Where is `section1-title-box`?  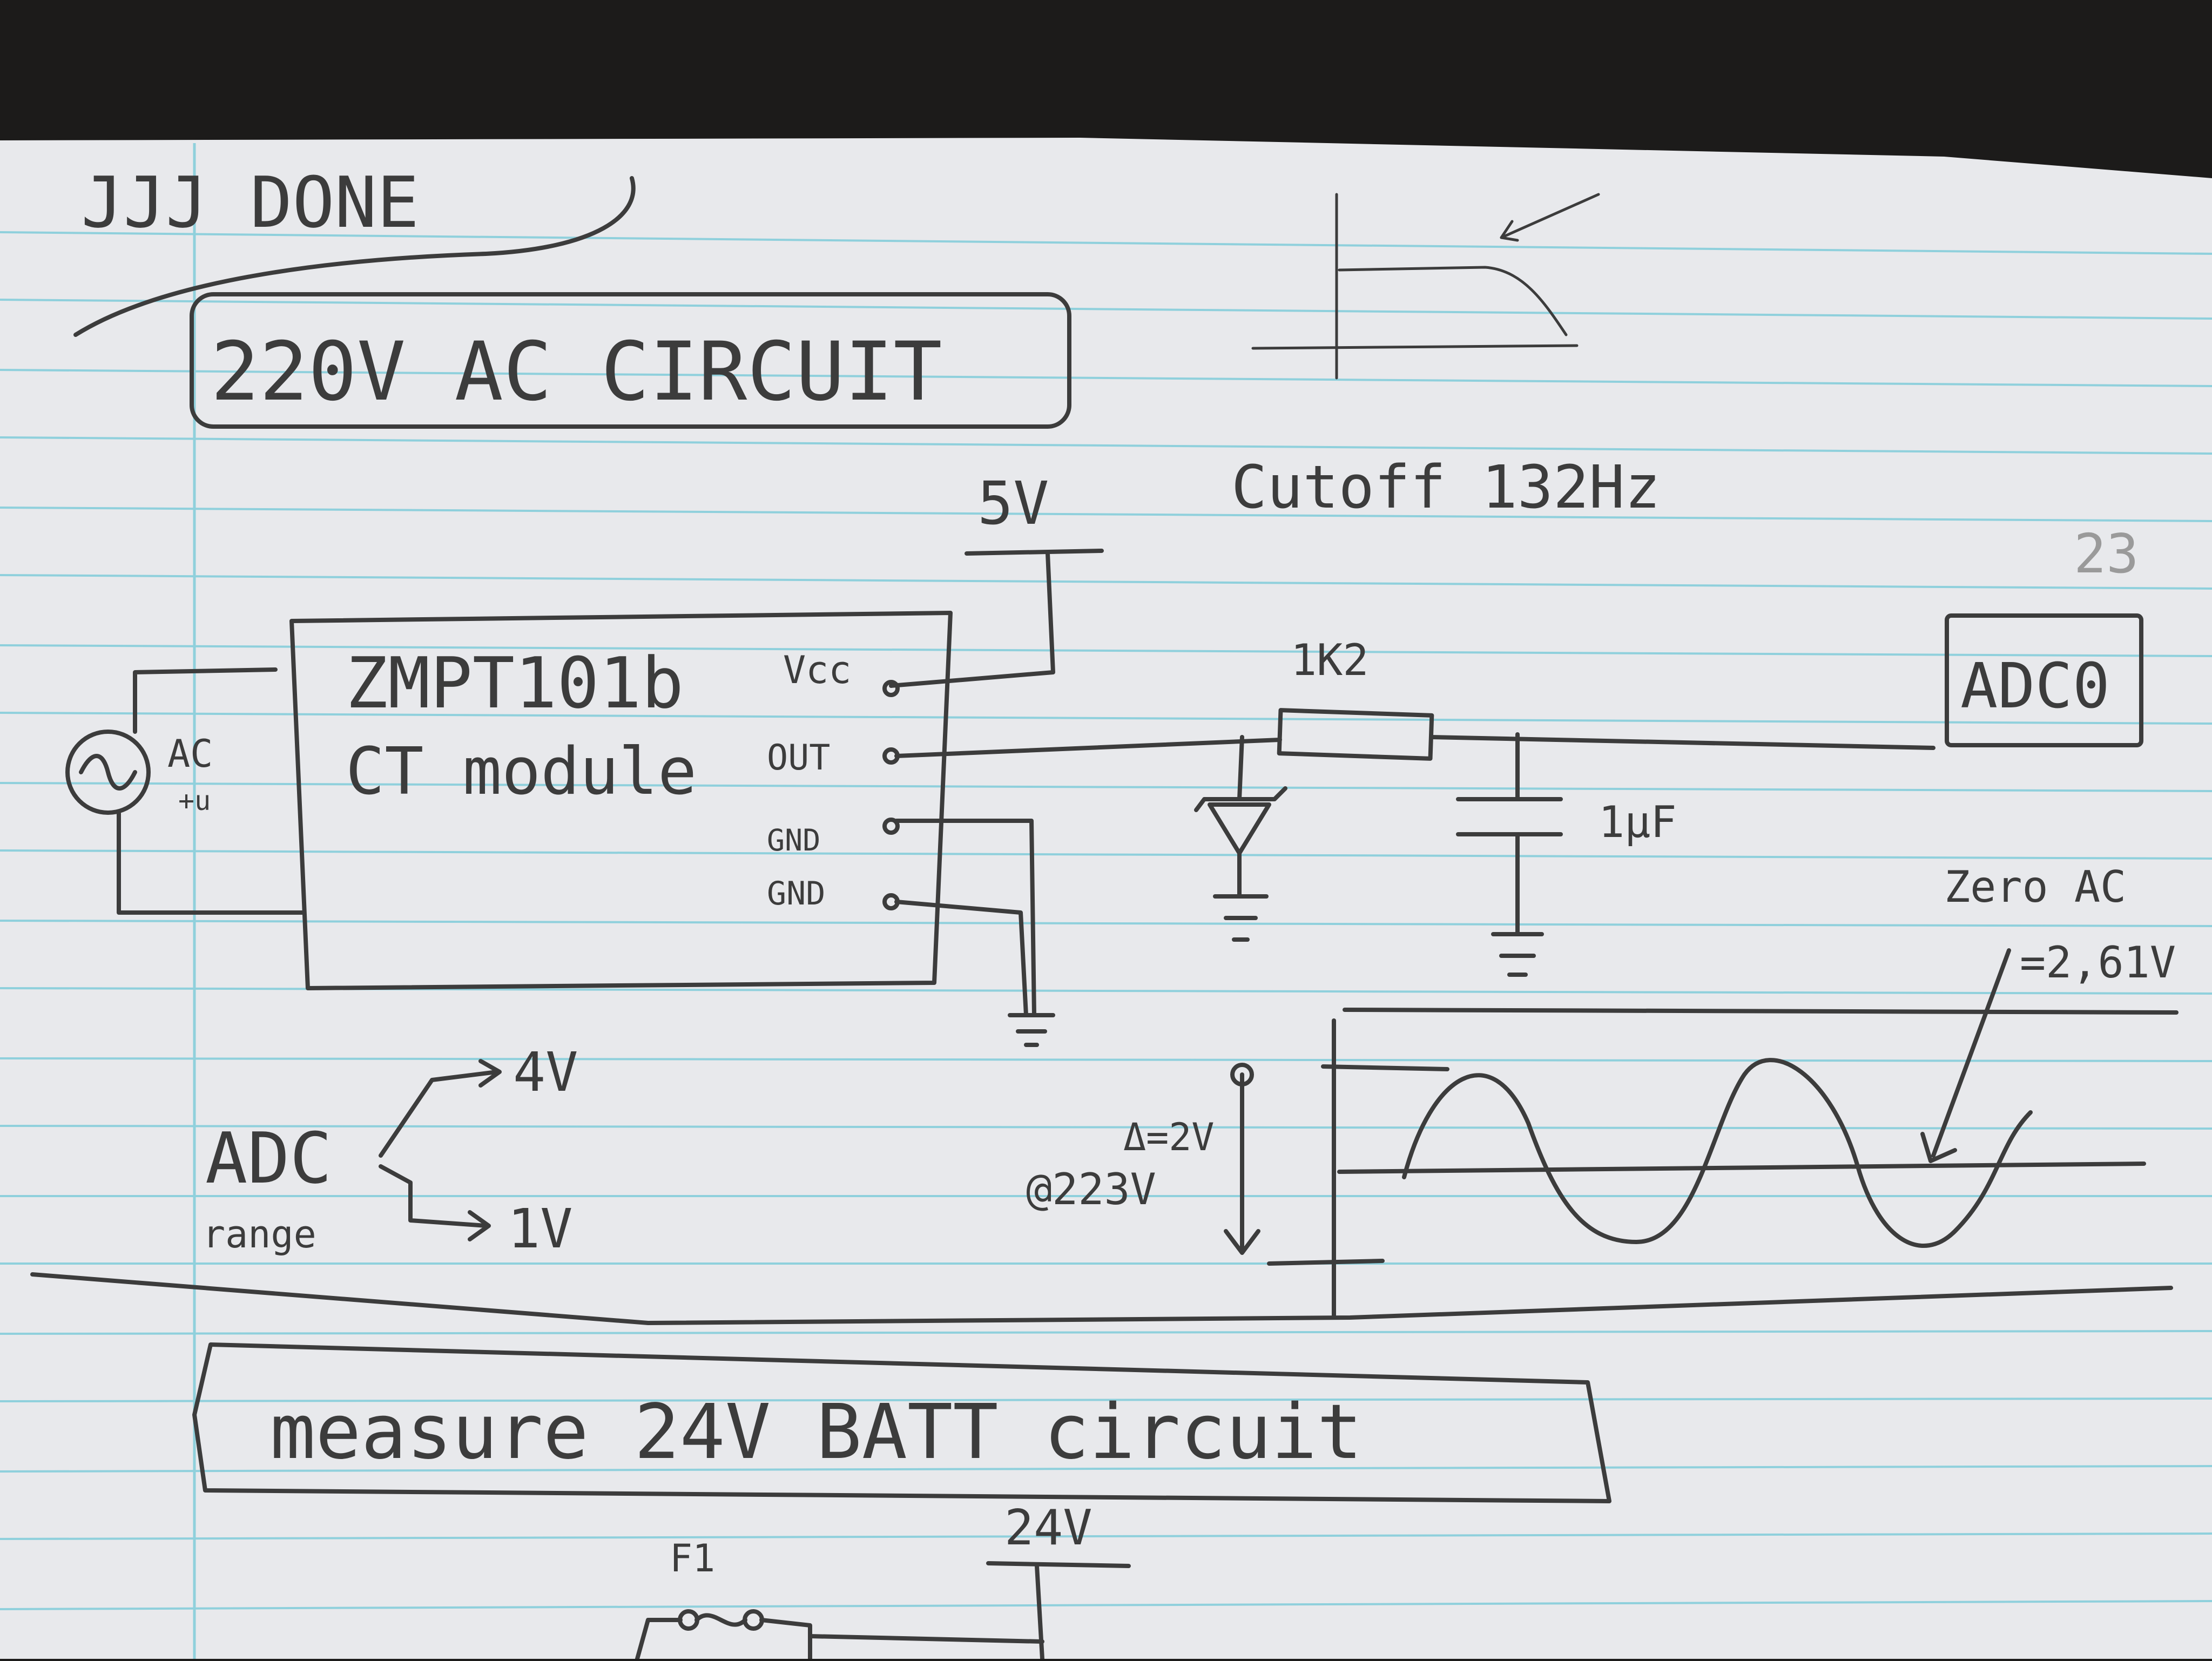 section1-title-box is located at coordinates (630, 360).